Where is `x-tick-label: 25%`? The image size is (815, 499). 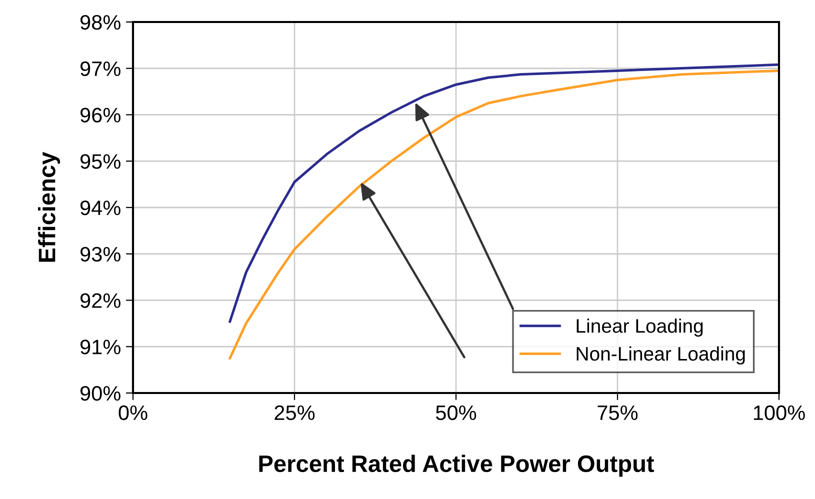
x-tick-label: 25% is located at coordinates (294, 412).